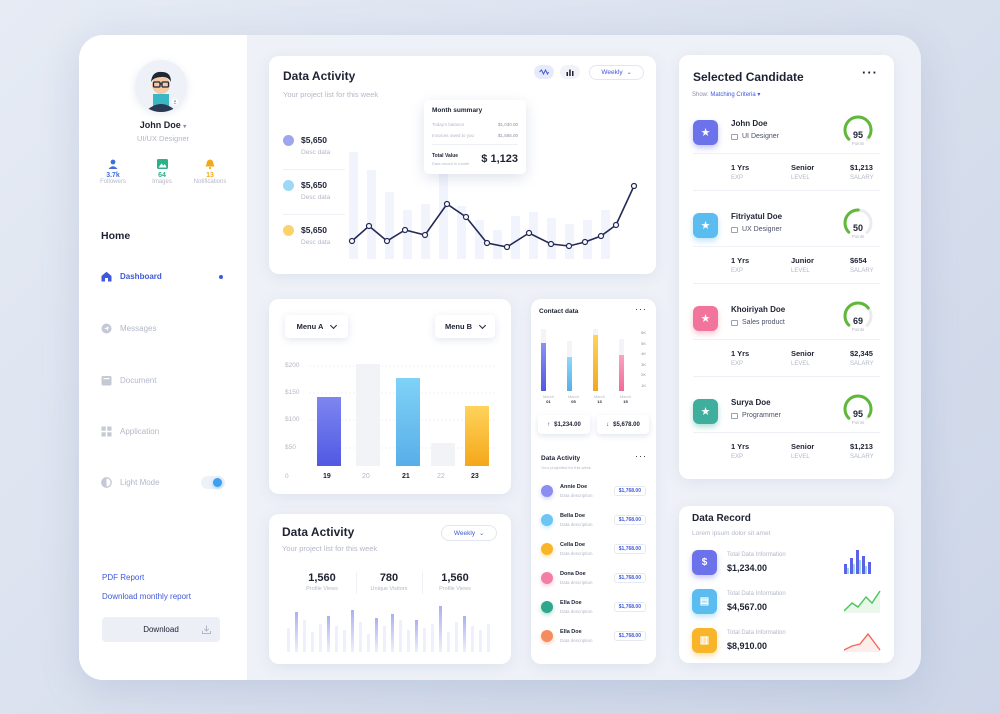  Describe the element at coordinates (786, 645) in the screenshot. I see `record-item: ▥ Total Data Information $8,910.00` at that location.